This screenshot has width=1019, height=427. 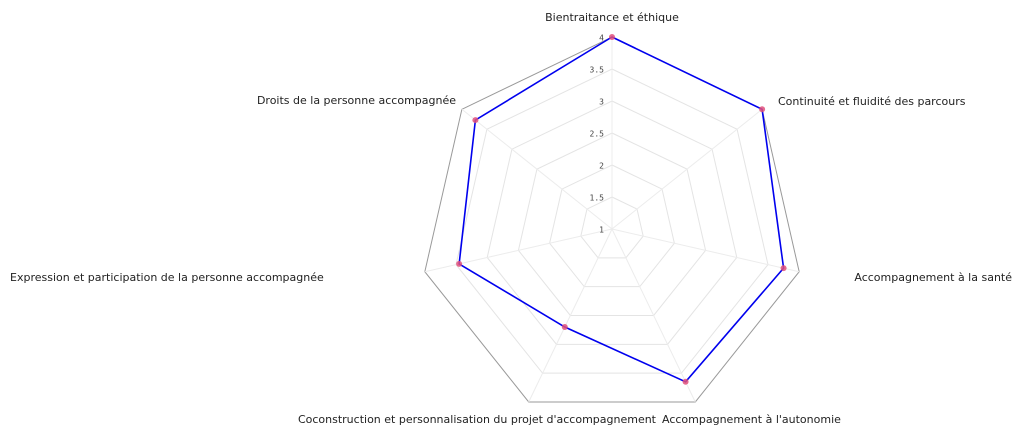 What do you see at coordinates (597, 198) in the screenshot?
I see `r-tick-label: 1.5` at bounding box center [597, 198].